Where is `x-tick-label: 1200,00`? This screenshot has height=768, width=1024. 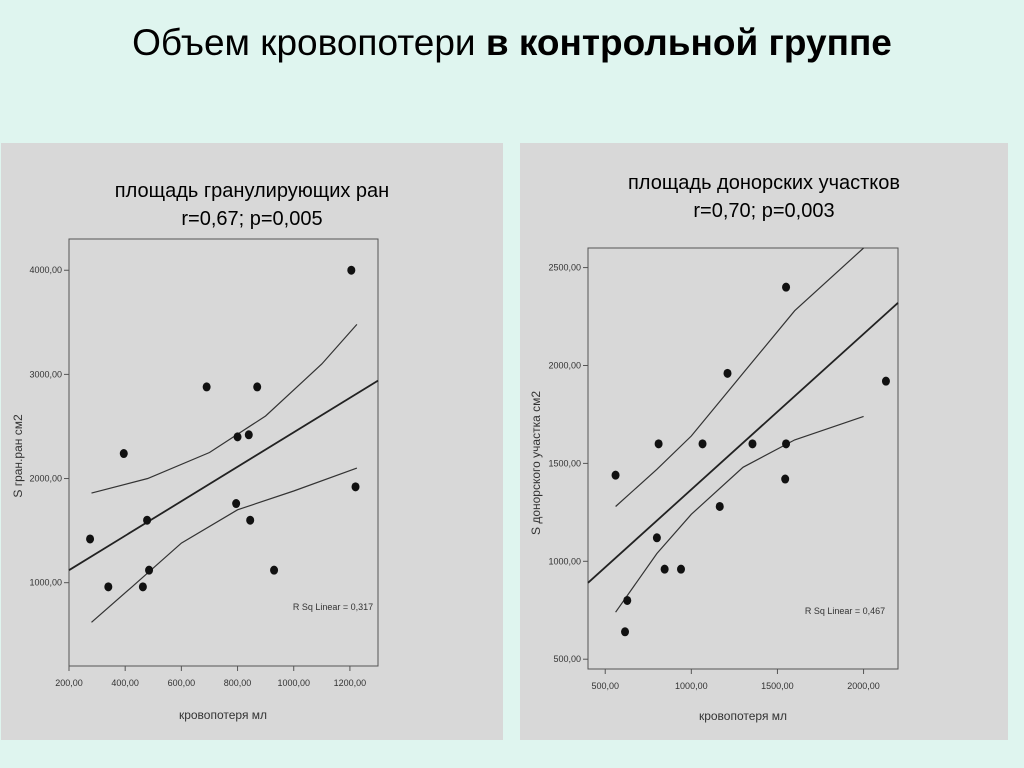
x-tick-label: 1200,00 is located at coordinates (350, 683).